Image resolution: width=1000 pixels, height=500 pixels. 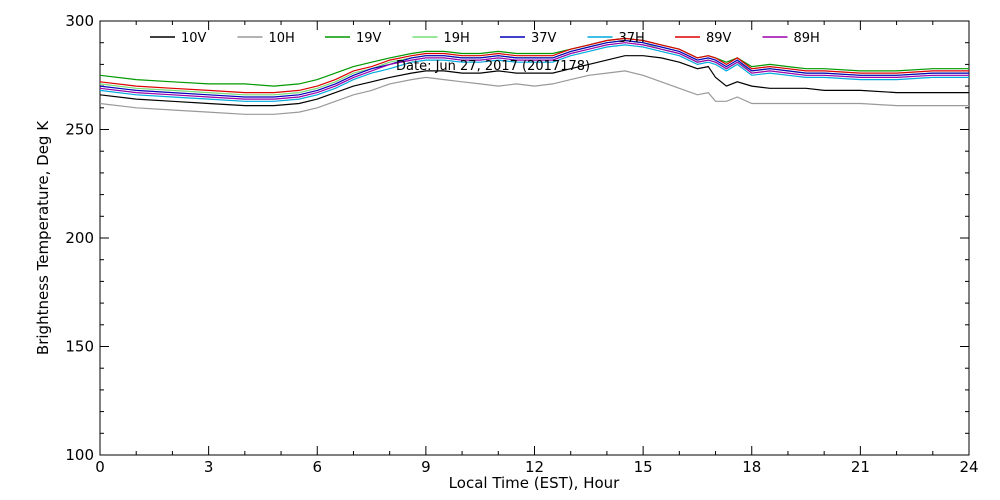 I want to click on x-tick-label: 6, so click(x=317, y=467).